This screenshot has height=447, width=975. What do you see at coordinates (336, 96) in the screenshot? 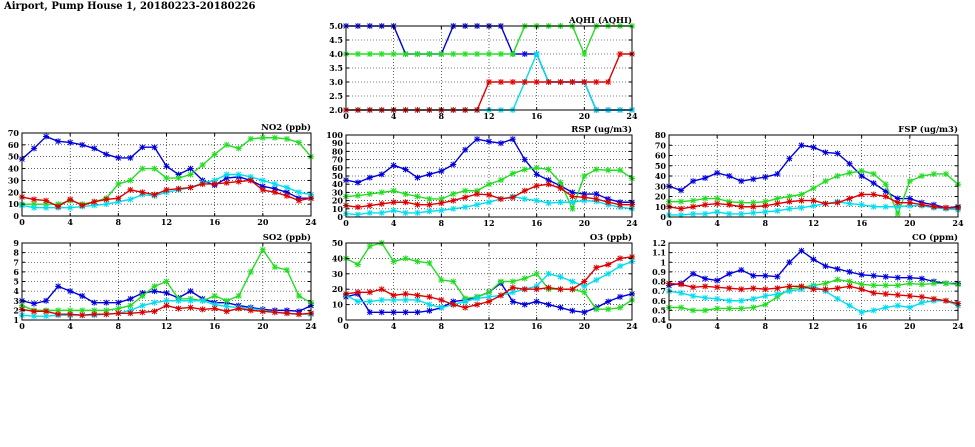
I see `y-tick-label: 2.5` at bounding box center [336, 96].